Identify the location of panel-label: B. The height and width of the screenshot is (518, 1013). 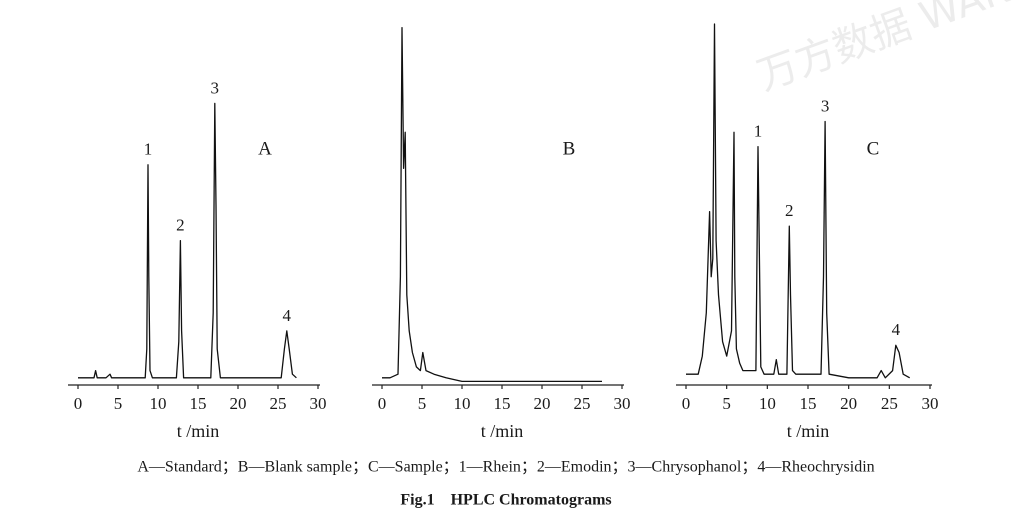
(569, 148).